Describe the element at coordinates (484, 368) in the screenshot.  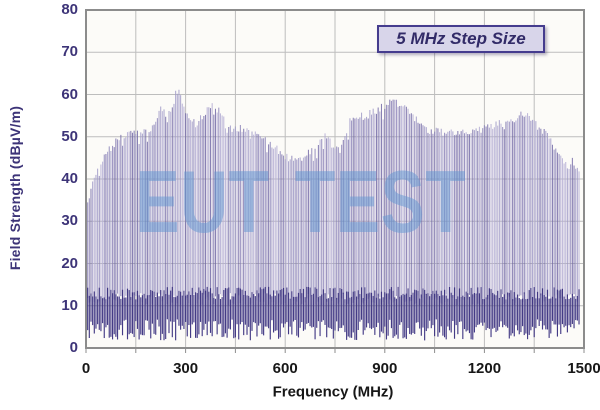
I see `x-tick-label-1200: 1200` at that location.